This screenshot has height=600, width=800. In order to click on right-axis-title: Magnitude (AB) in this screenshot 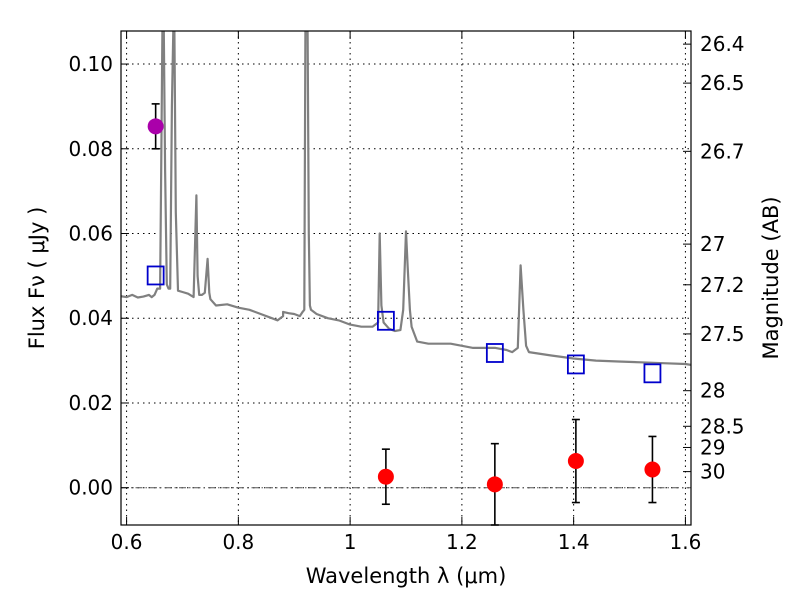, I will do `click(771, 277)`.